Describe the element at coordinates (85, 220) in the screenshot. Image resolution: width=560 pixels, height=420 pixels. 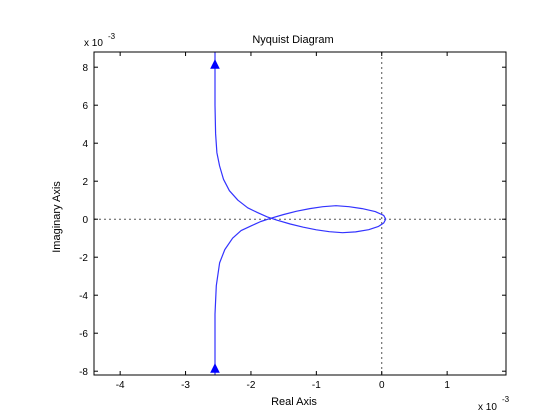
I see `y-tick-label: 0` at that location.